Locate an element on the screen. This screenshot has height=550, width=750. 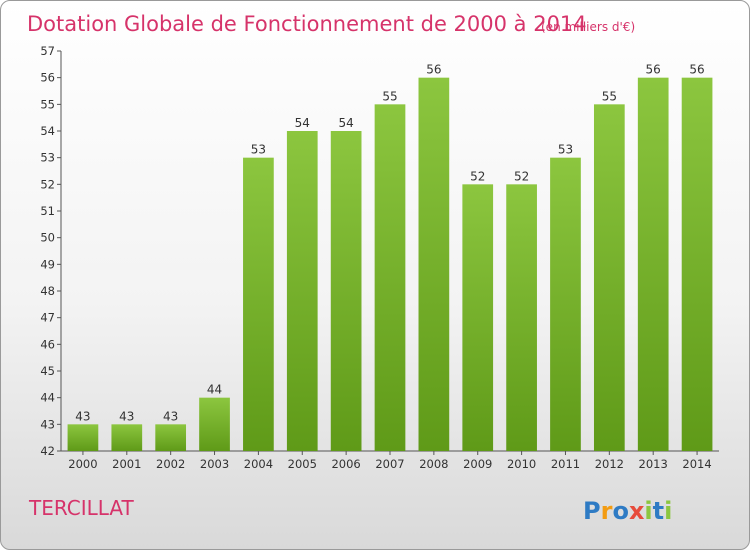
bar-2012 is located at coordinates (609, 277).